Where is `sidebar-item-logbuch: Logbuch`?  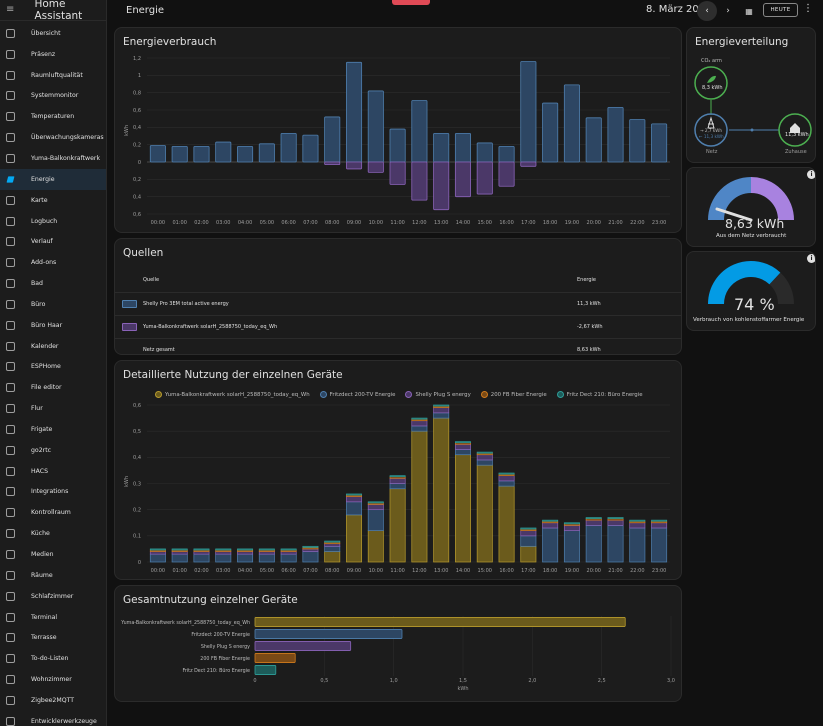 sidebar-item-logbuch: Logbuch is located at coordinates (53, 221).